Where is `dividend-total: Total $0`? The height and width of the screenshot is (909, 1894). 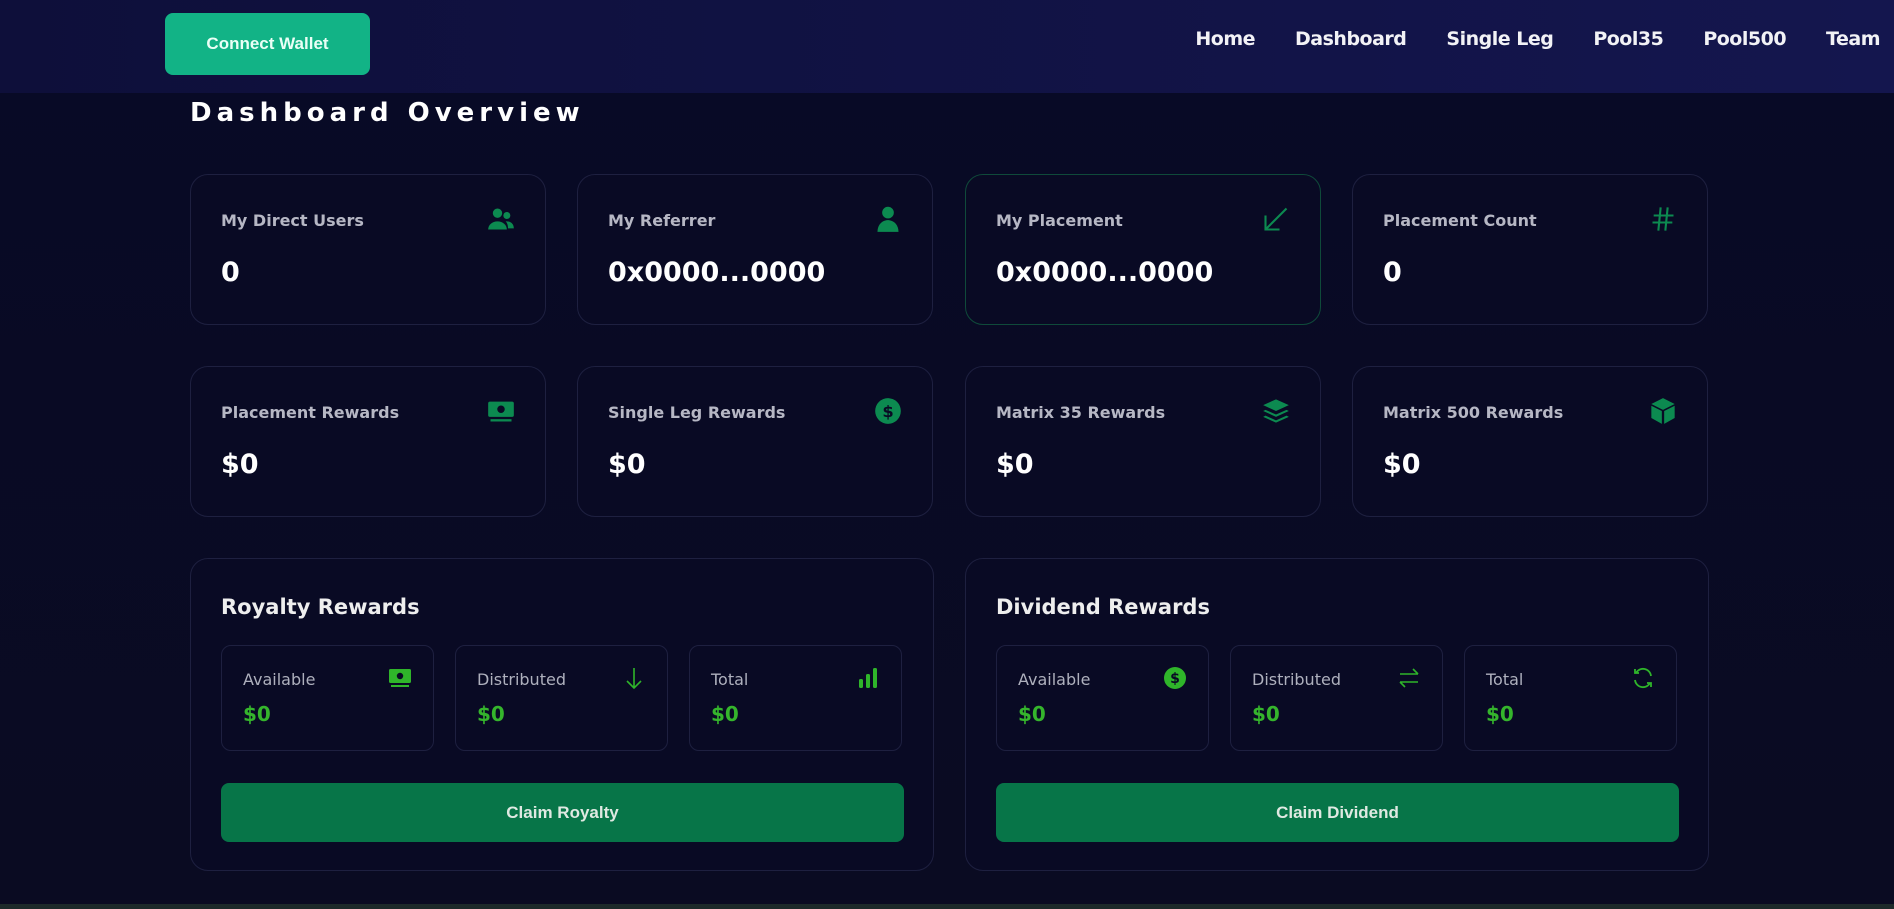 dividend-total: Total $0 is located at coordinates (1570, 698).